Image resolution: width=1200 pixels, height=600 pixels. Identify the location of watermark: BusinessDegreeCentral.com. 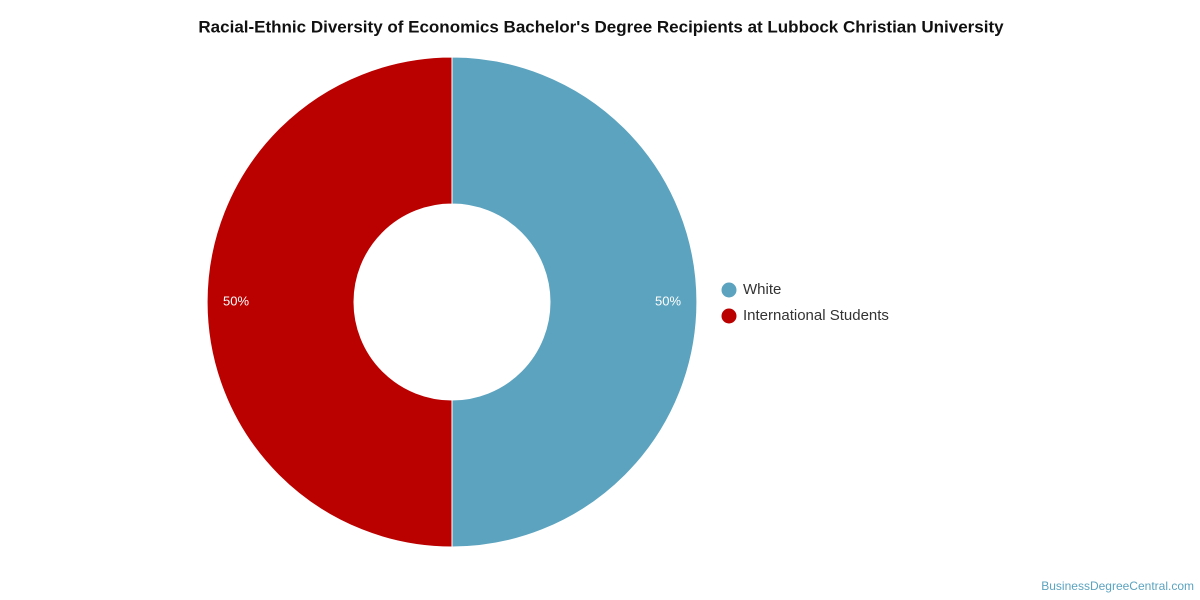
(1117, 586).